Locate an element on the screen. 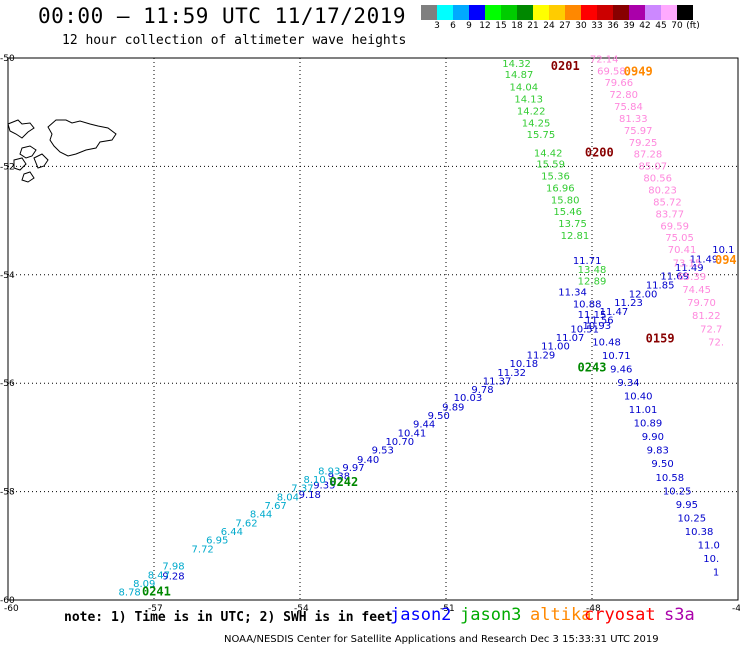  wave-height-label: 9.18 is located at coordinates (310, 495).